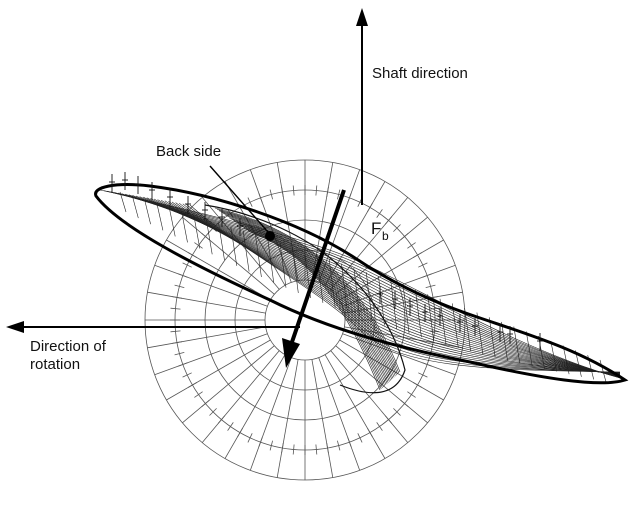  I want to click on force-label: F, so click(376, 228).